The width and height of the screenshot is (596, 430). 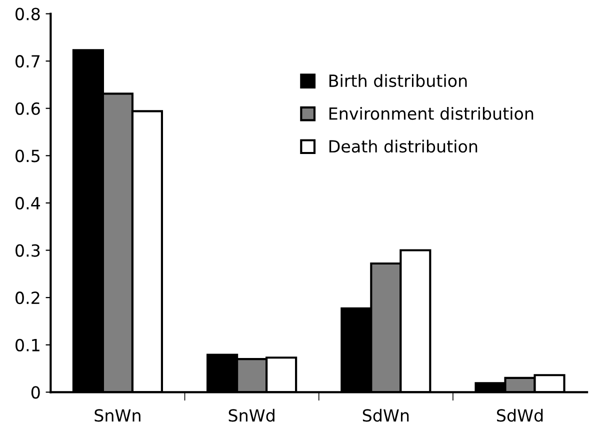 What do you see at coordinates (398, 81) in the screenshot?
I see `legend-label: Birth distribution` at bounding box center [398, 81].